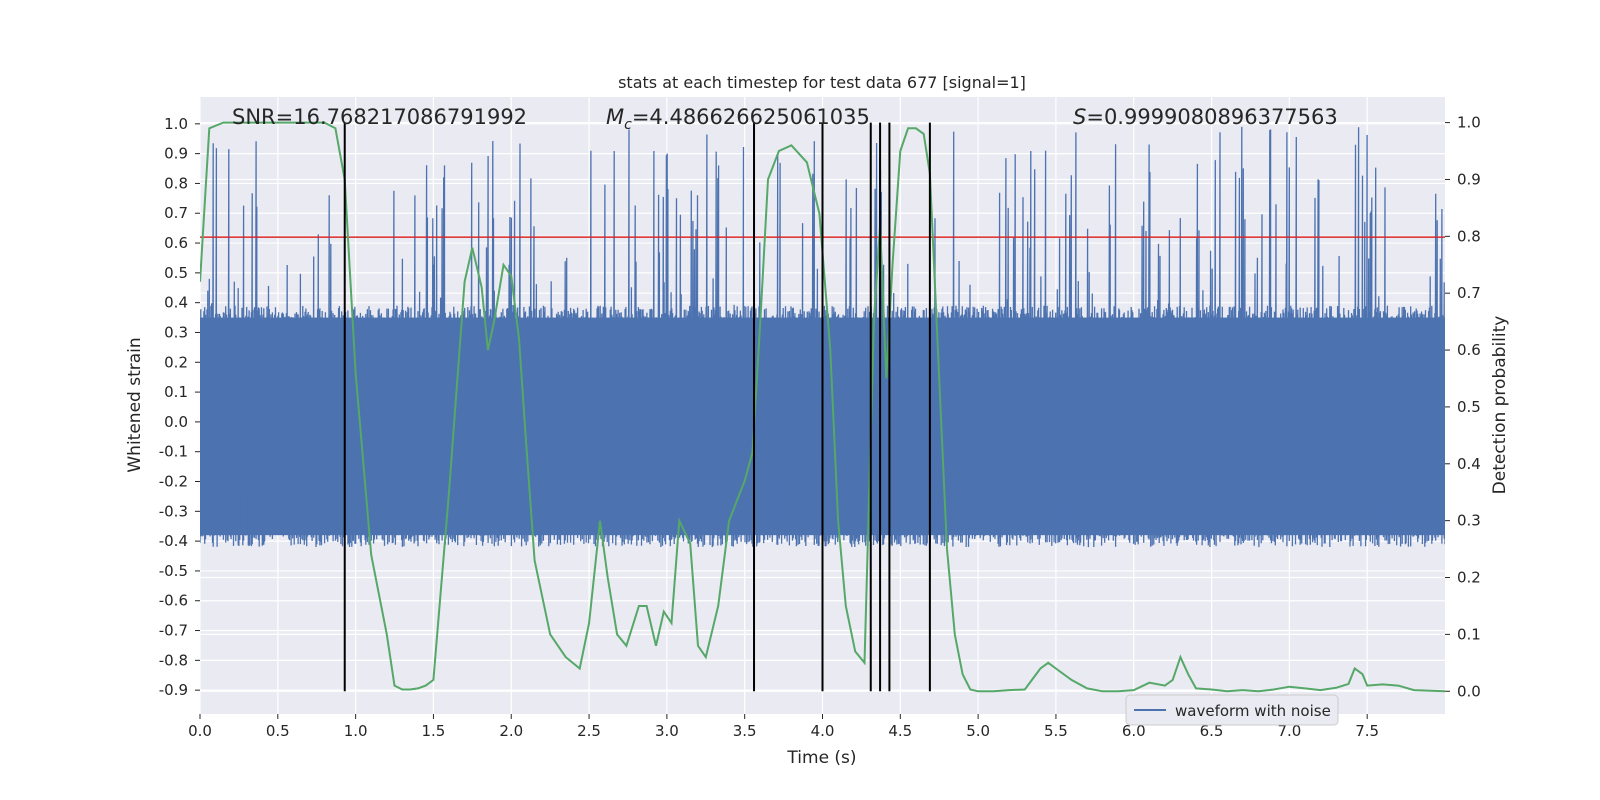 Image resolution: width=1600 pixels, height=800 pixels. I want to click on legend-label: waveform with noise, so click(1253, 711).